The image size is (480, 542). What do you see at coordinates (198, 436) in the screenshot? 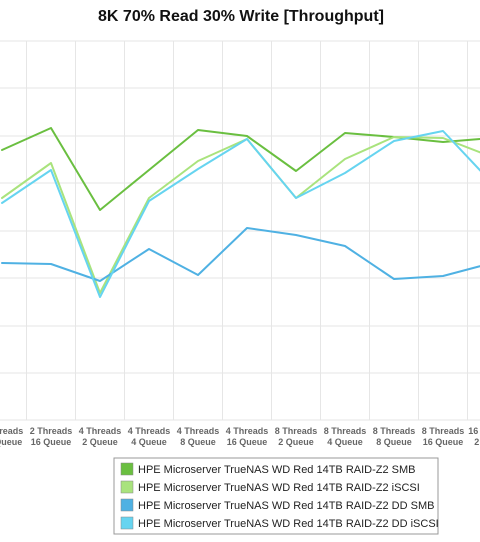
I see `x-tick-label: 4 Threads 8 Queue` at bounding box center [198, 436].